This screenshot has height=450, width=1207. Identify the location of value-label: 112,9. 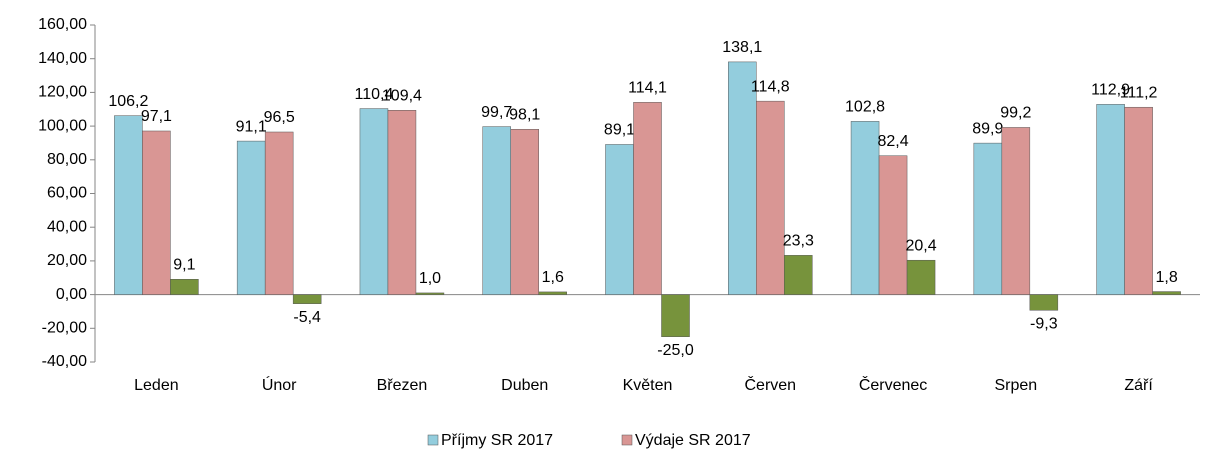
(1110, 90).